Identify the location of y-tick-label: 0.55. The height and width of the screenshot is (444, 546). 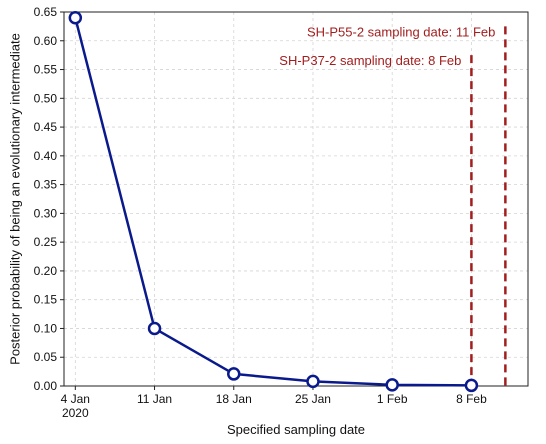
(46, 70).